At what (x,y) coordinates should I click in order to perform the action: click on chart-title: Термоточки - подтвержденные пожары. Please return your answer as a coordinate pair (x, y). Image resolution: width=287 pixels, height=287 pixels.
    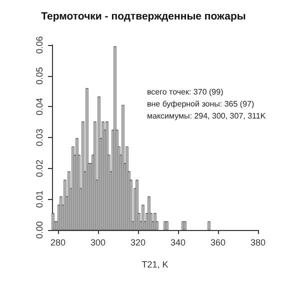
    Looking at the image, I should click on (143, 16).